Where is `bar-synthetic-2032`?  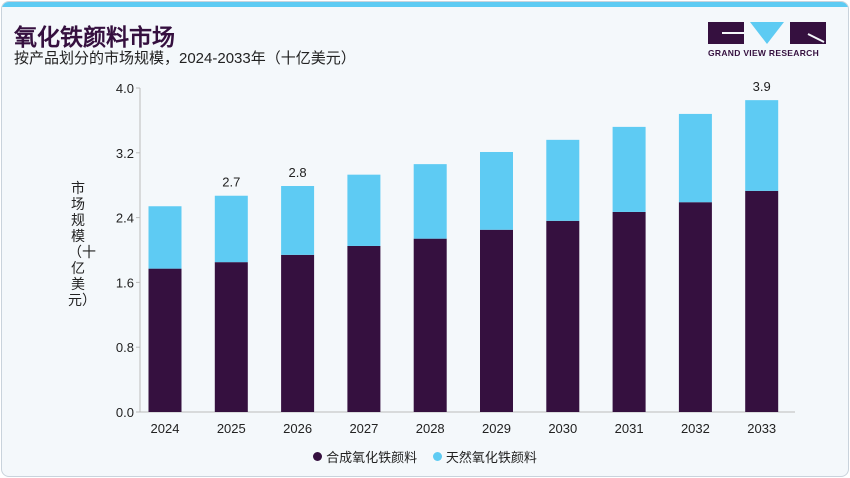 bar-synthetic-2032 is located at coordinates (695, 307).